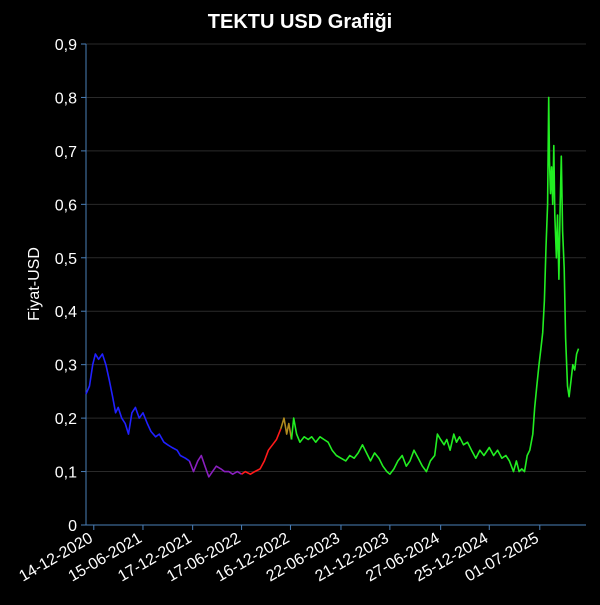  What do you see at coordinates (66, 312) in the screenshot?
I see `y-tick-label: 0,4` at bounding box center [66, 312].